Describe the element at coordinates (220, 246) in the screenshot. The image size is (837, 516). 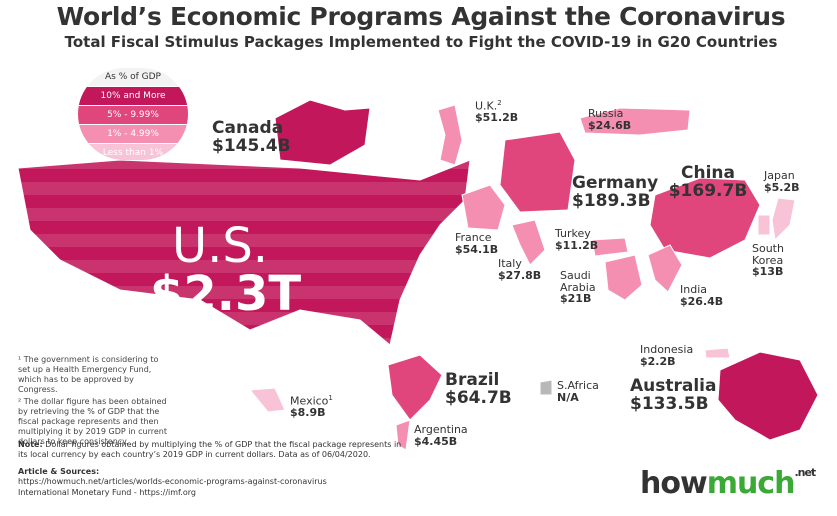
I see `country-name: U.S.` at that location.